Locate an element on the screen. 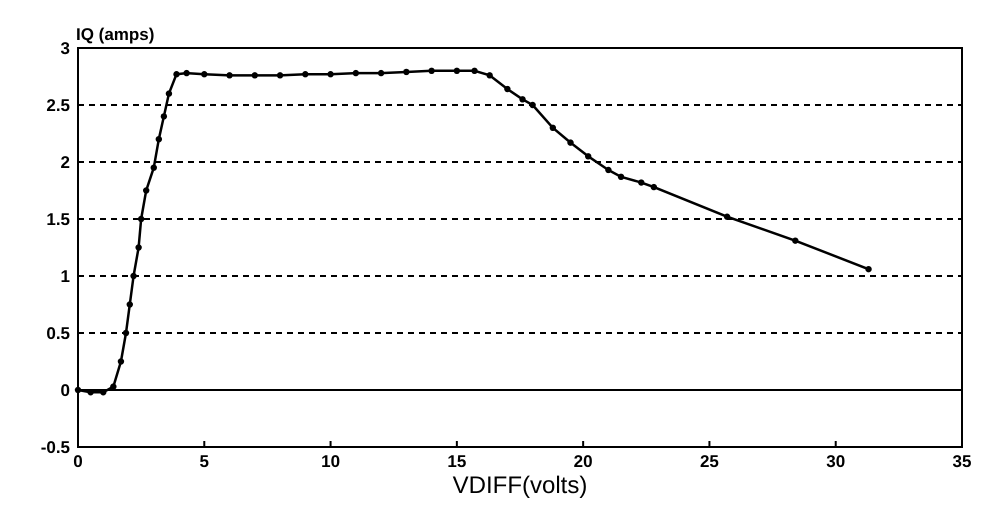 The height and width of the screenshot is (515, 985). y-tick-label: 1.5 is located at coordinates (58, 219).